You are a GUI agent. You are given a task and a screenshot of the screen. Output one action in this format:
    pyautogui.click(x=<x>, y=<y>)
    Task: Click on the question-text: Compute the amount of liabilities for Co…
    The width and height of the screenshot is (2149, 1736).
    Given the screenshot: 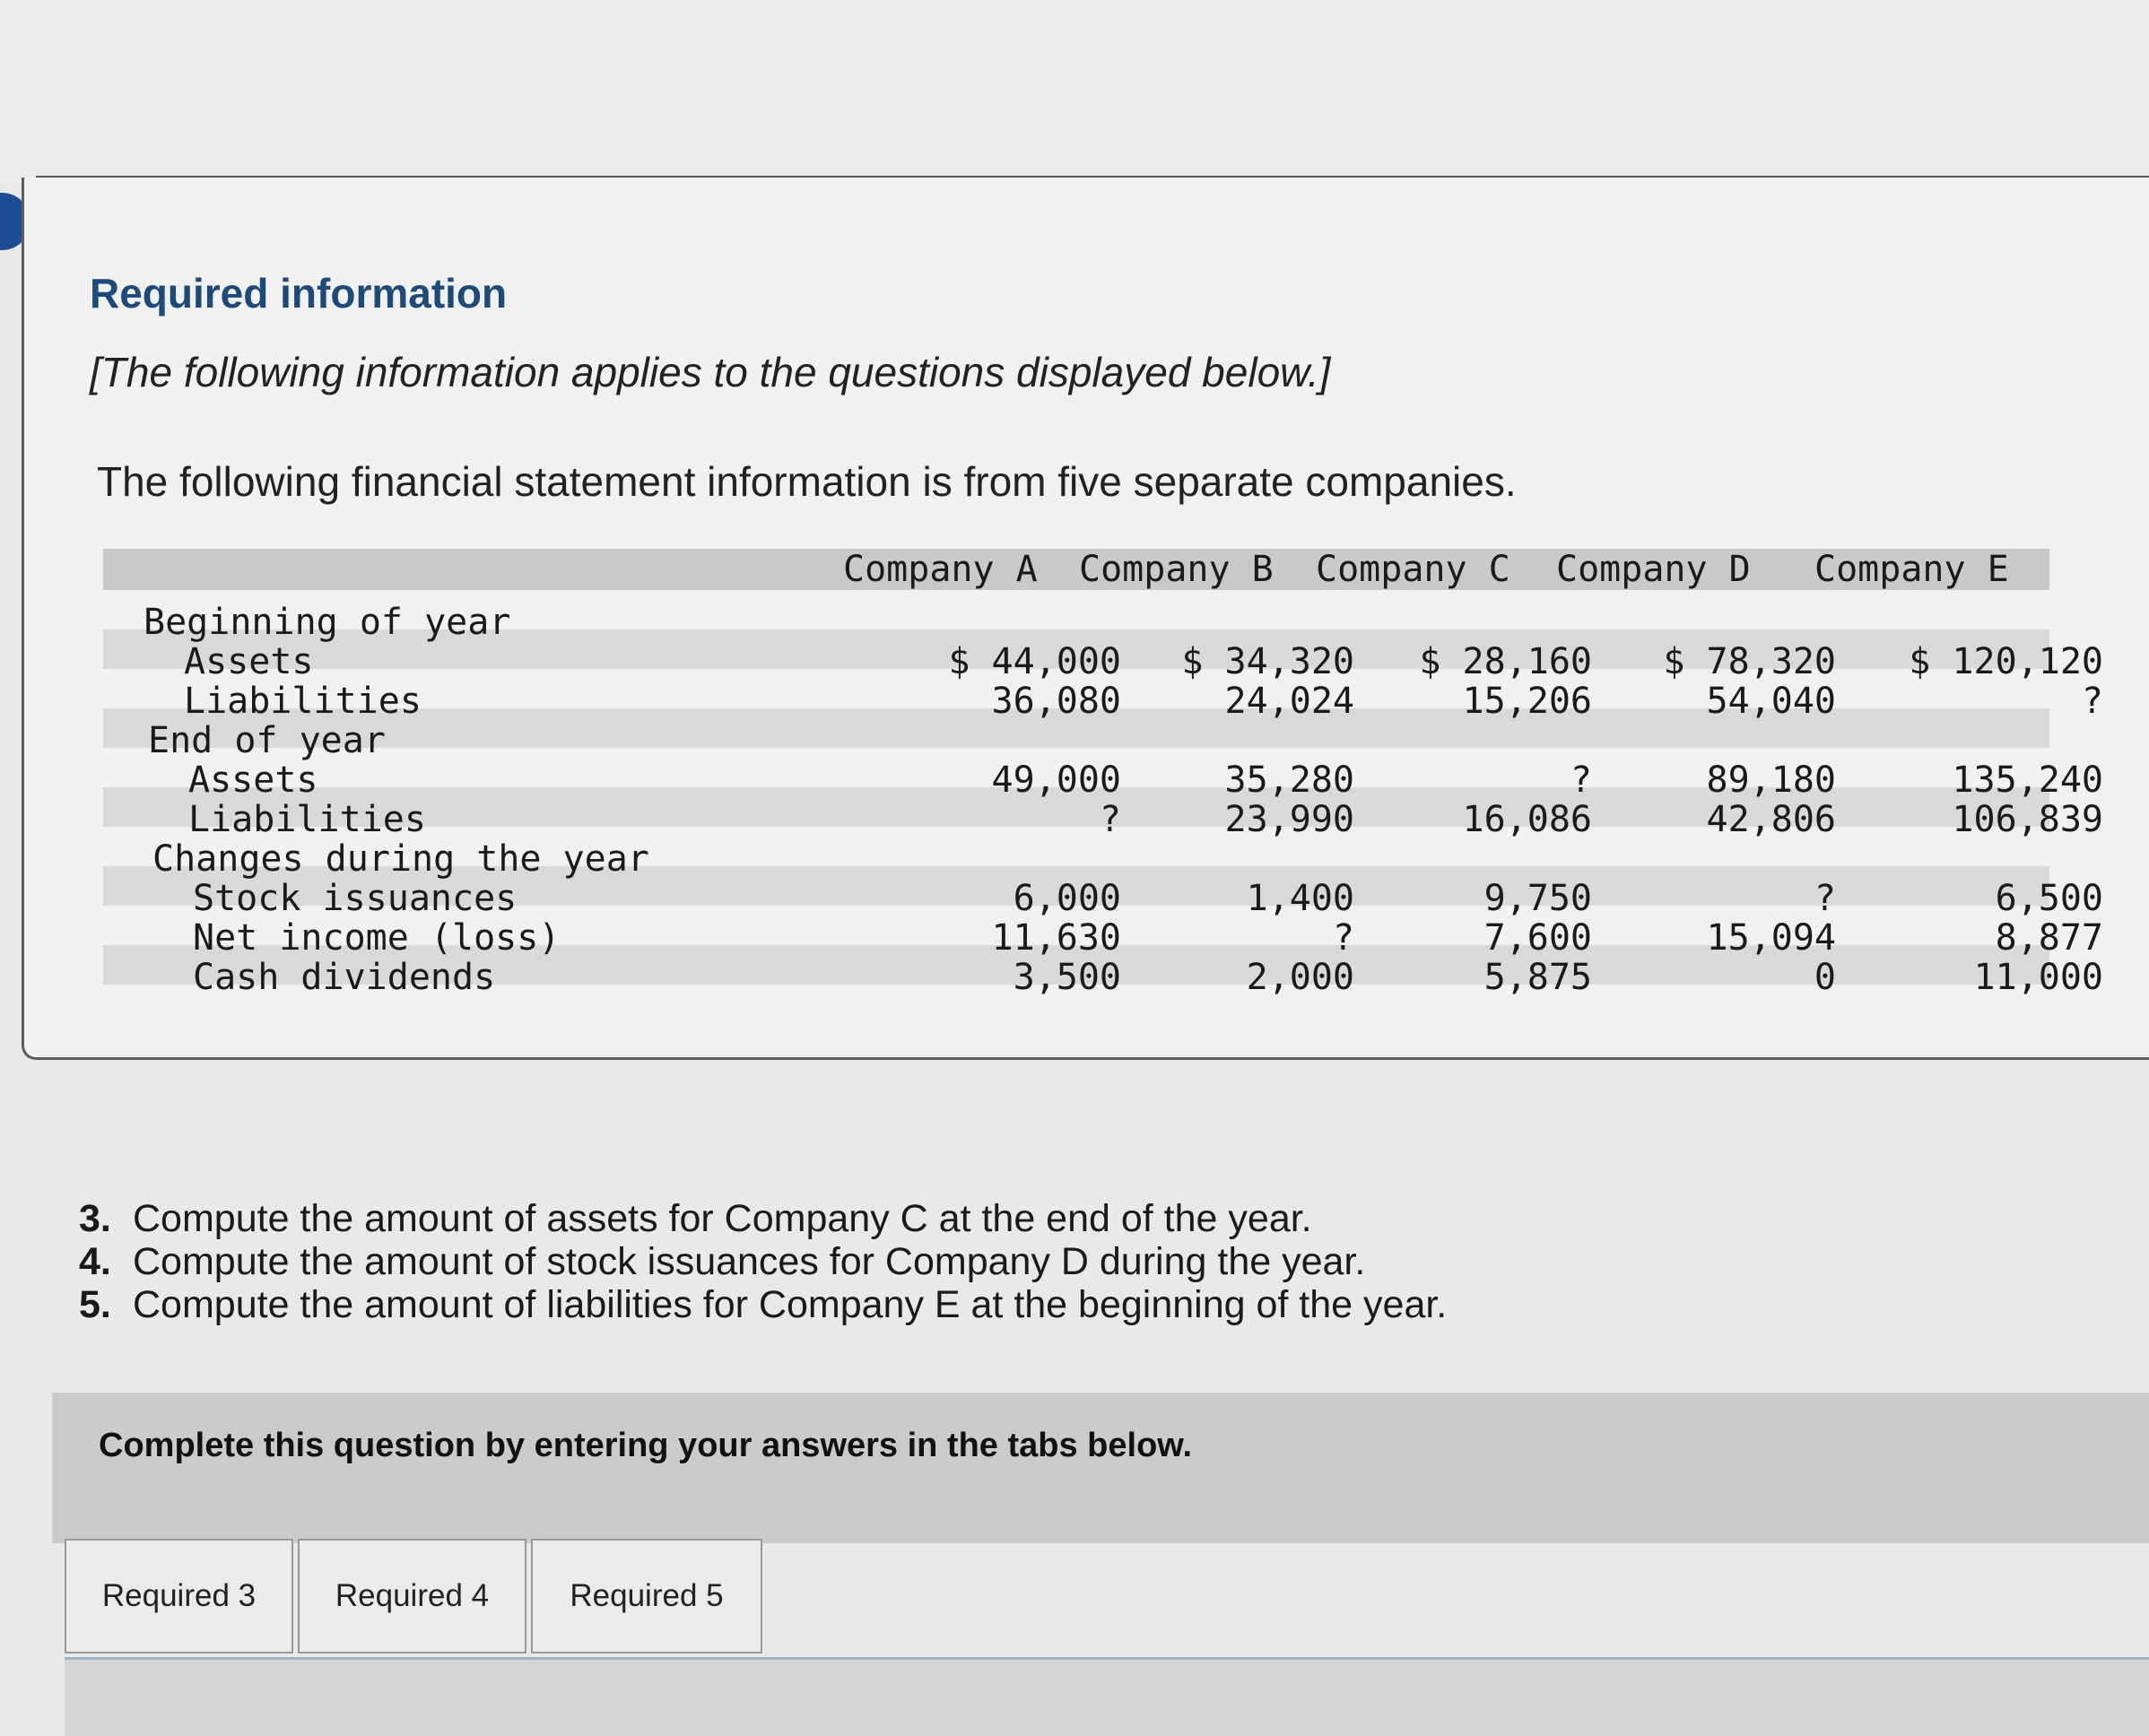 What is the action you would take?
    pyautogui.click(x=791, y=1304)
    